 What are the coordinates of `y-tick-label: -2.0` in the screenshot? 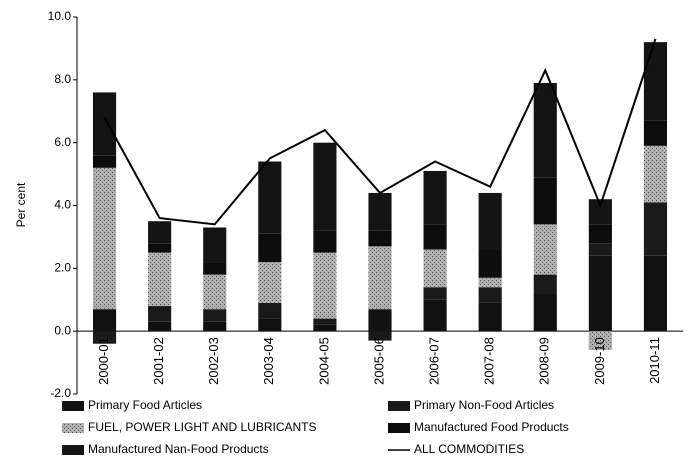 It's located at (60, 393).